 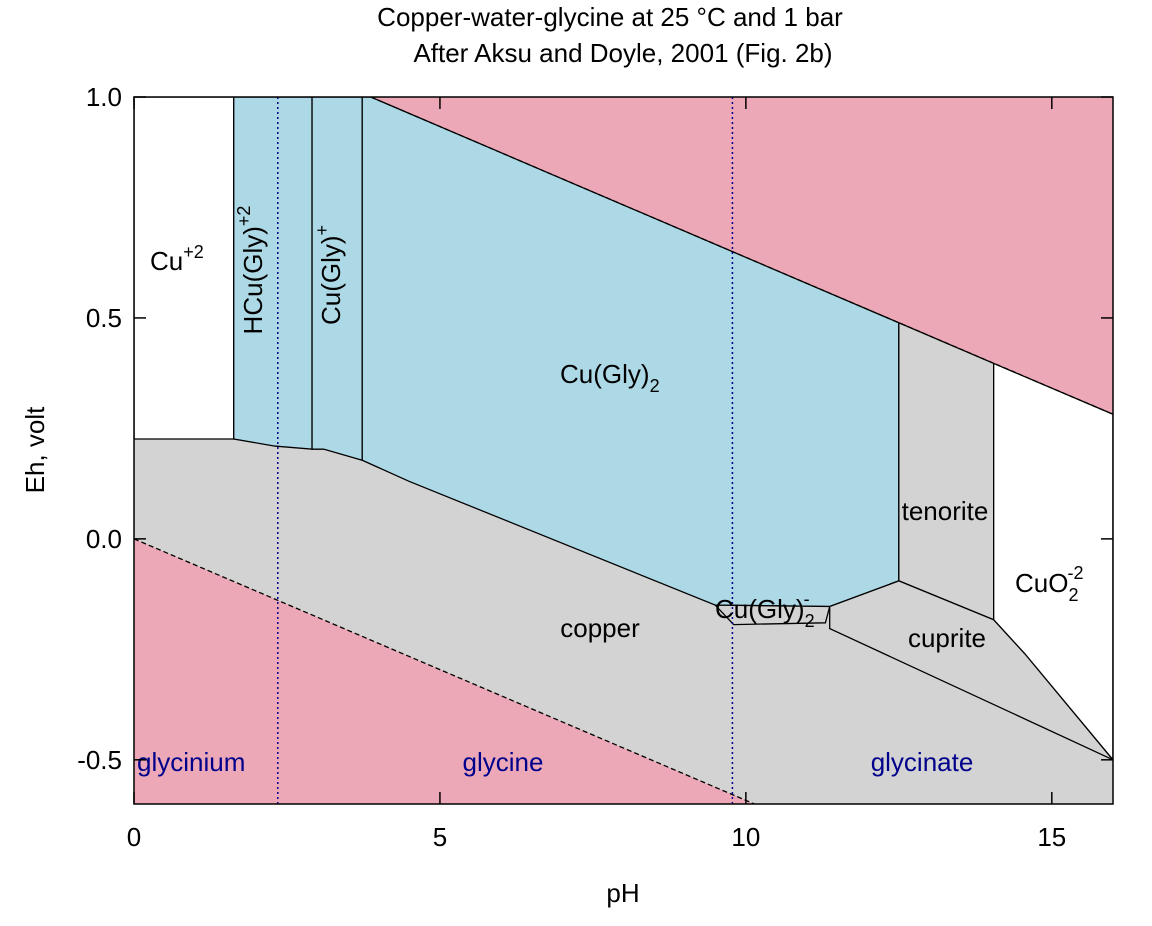 I want to click on region-label: CuO2-2, so click(x=1049, y=584).